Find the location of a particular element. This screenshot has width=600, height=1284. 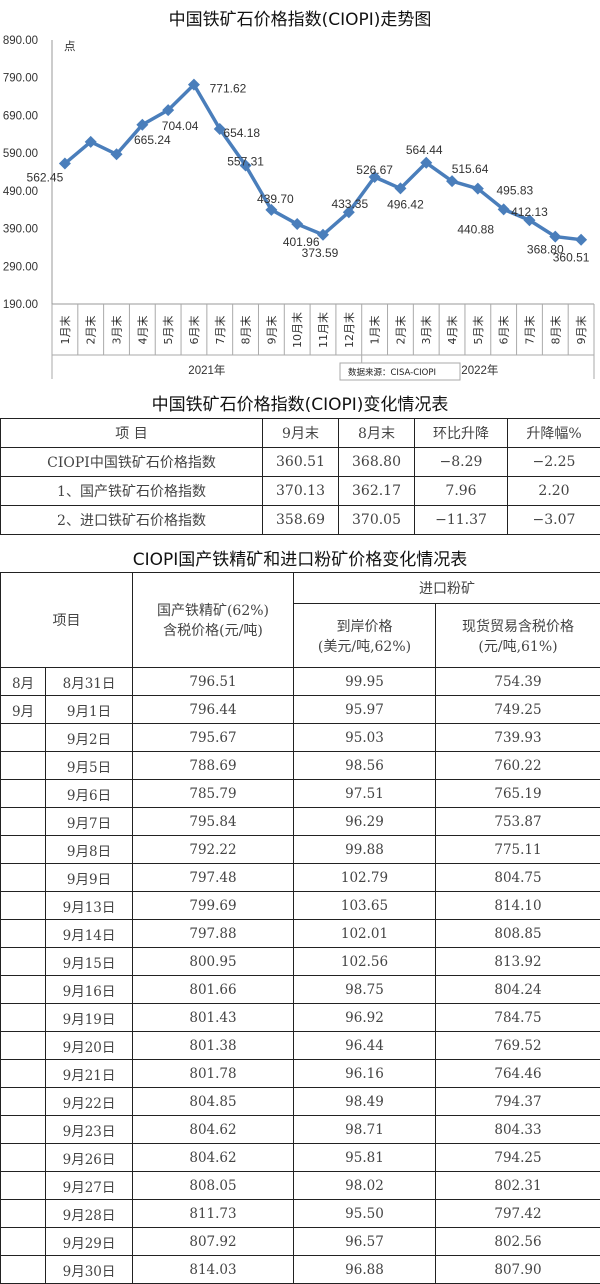

table-cell: 96.57 is located at coordinates (365, 1242).